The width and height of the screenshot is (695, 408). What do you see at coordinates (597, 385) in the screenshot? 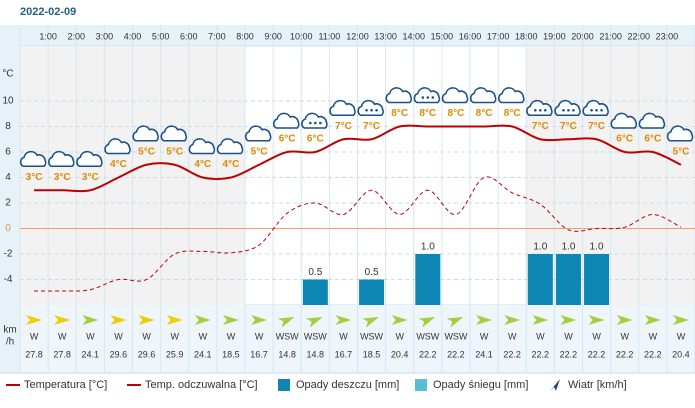
I see `legend-label: Wiatr [km/h]` at bounding box center [597, 385].